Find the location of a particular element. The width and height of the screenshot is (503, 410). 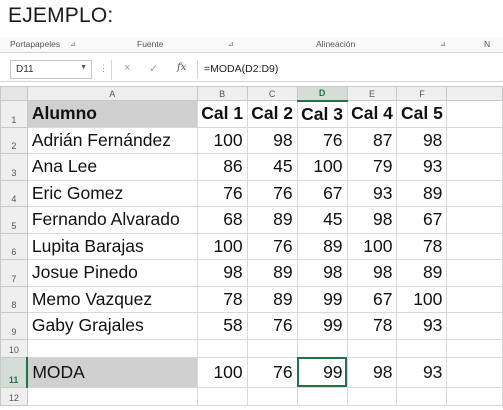

student-name-cell: Eric Gomez is located at coordinates (112, 193).